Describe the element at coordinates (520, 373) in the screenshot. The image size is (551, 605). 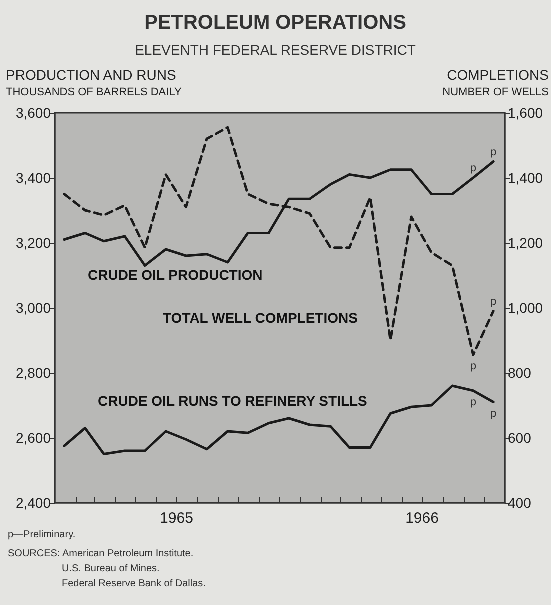
I see `y2-tick-label: 800` at that location.